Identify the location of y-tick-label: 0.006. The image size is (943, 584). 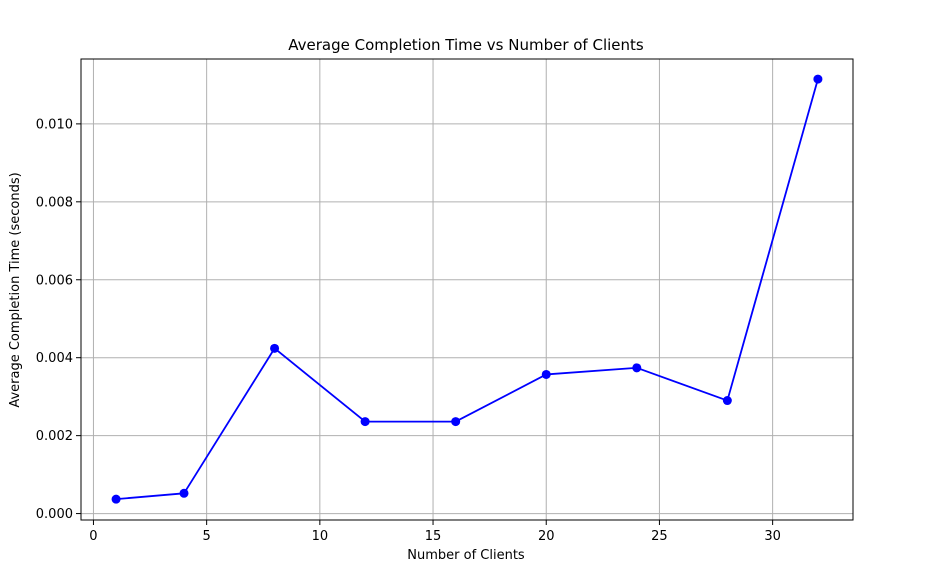
(54, 280).